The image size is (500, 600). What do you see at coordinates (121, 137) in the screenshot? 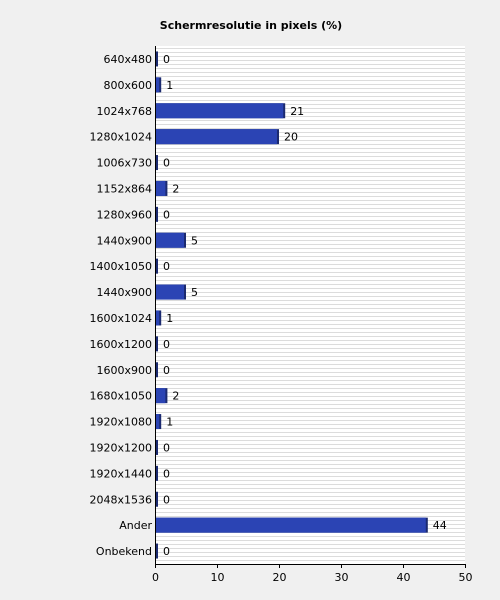
I see `category-label: 1280x1024` at bounding box center [121, 137].